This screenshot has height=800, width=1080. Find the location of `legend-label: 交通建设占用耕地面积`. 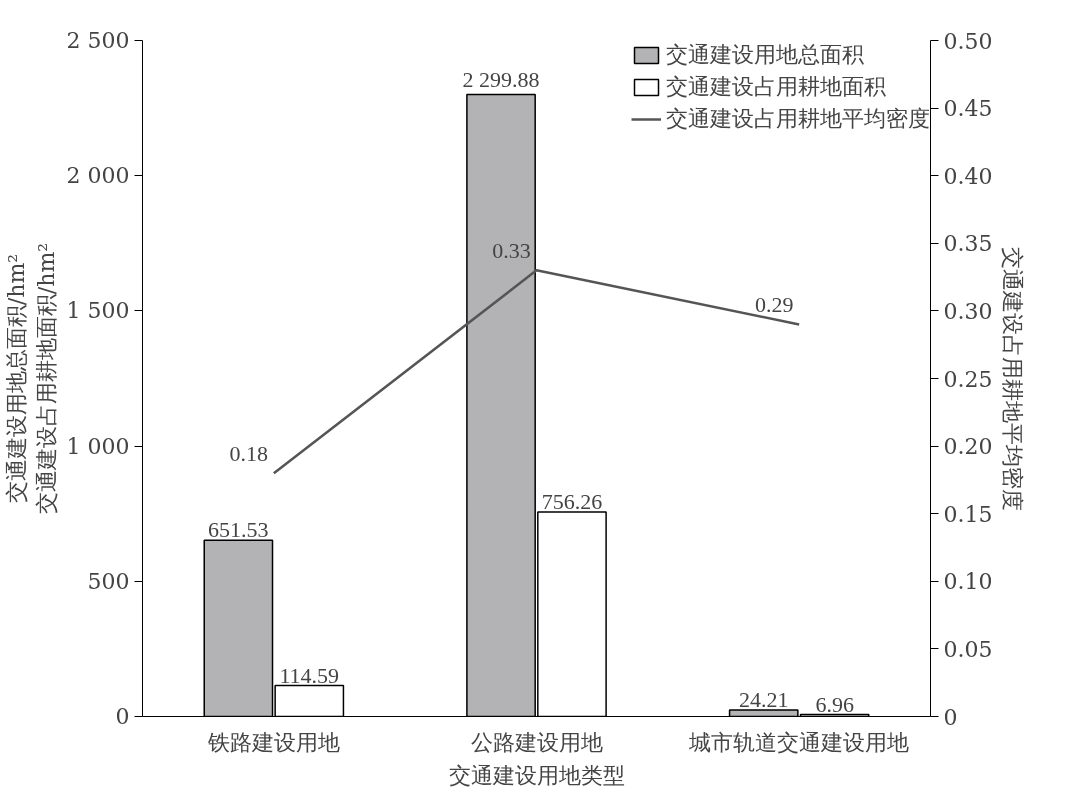

legend-label: 交通建设占用耕地面积 is located at coordinates (776, 87).